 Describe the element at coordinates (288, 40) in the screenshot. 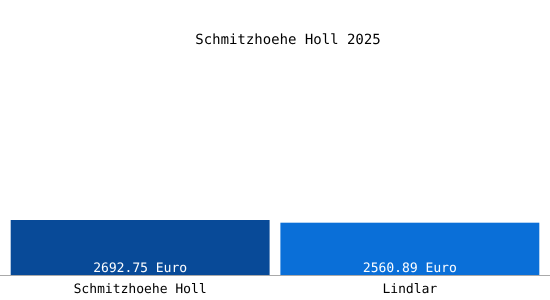

I see `chart-title: Schmitzhoehe Holl 2025` at that location.